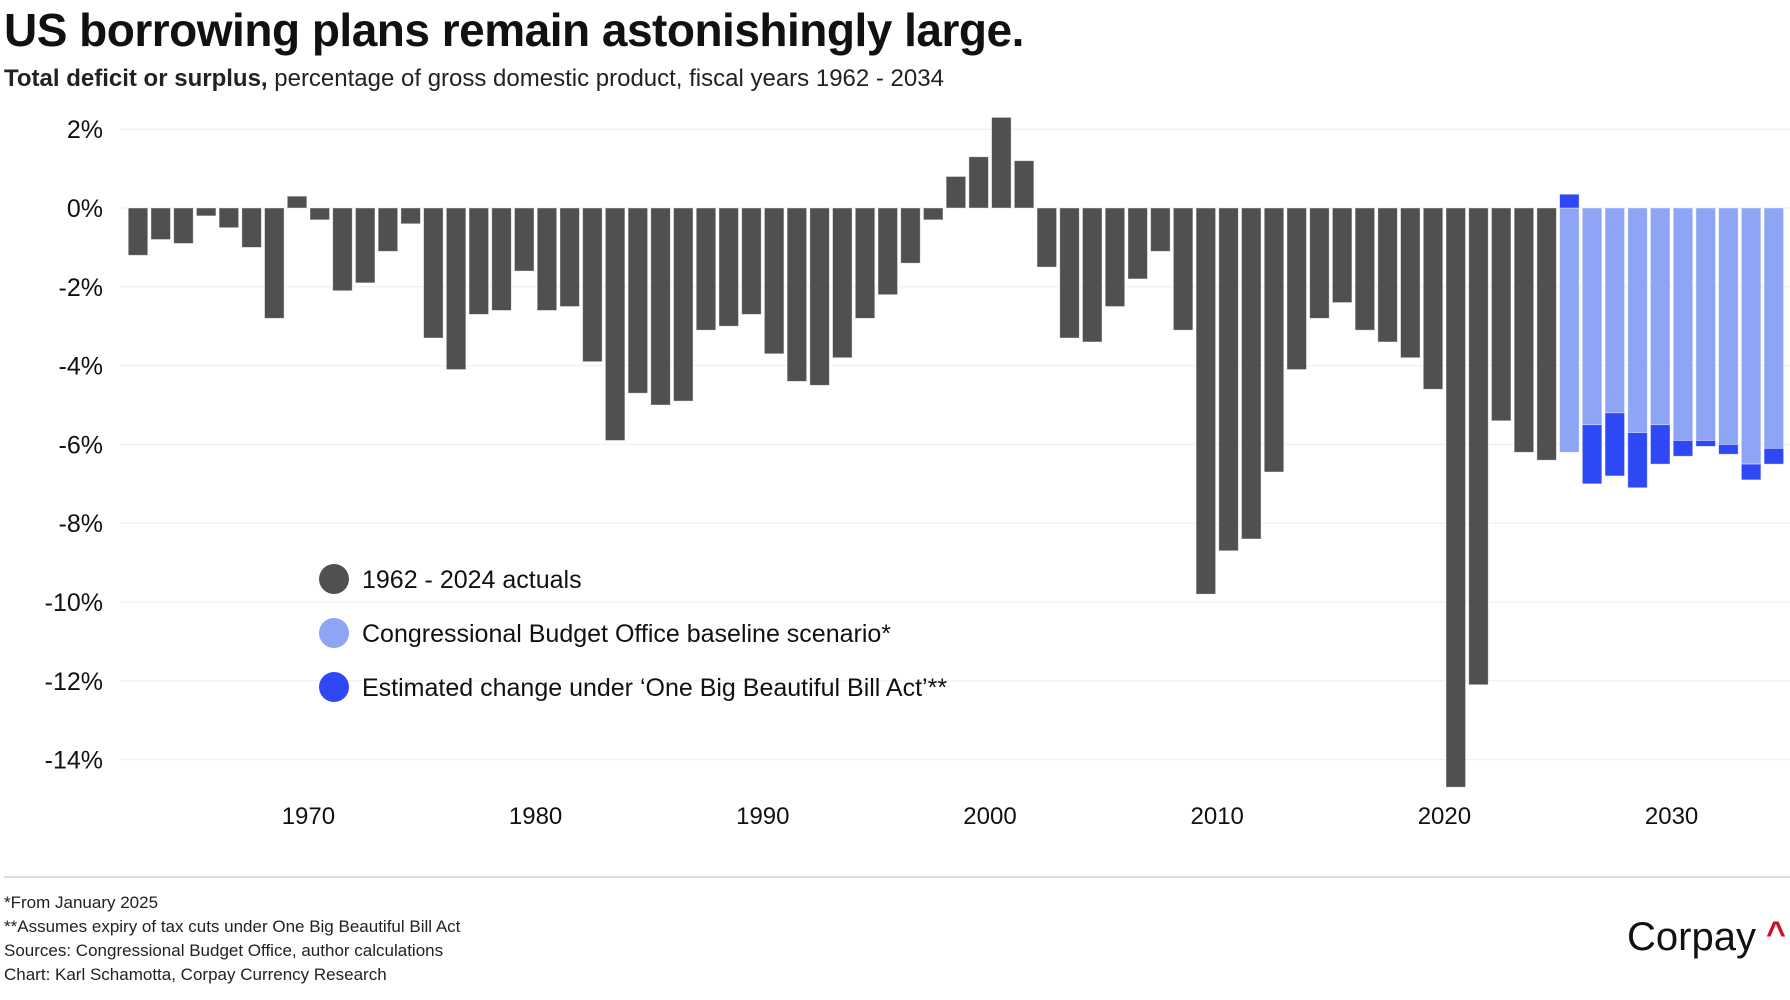  I want to click on bar-change-2028, so click(1637, 460).